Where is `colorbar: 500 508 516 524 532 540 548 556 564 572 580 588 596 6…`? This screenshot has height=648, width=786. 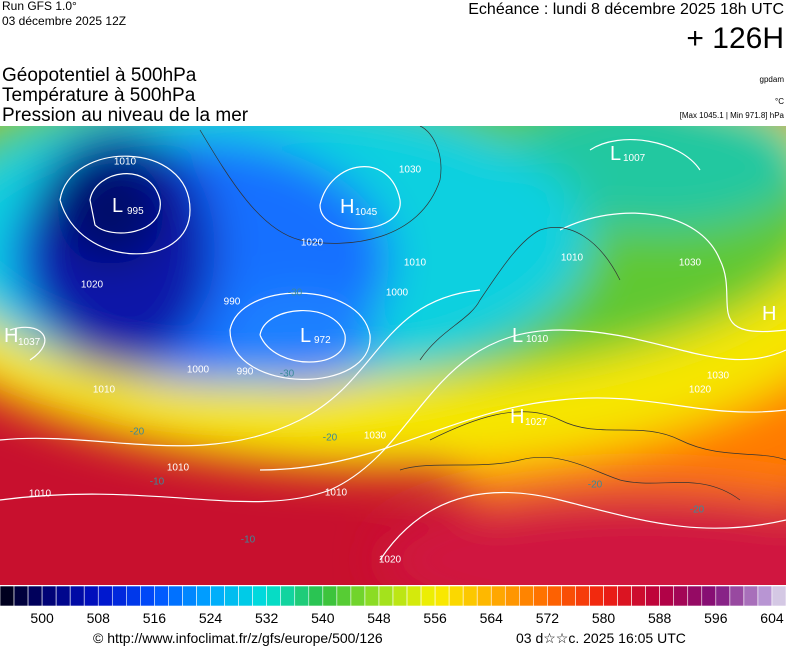 colorbar: 500 508 516 524 532 540 548 556 564 572 580 588 596 6… is located at coordinates (393, 605).